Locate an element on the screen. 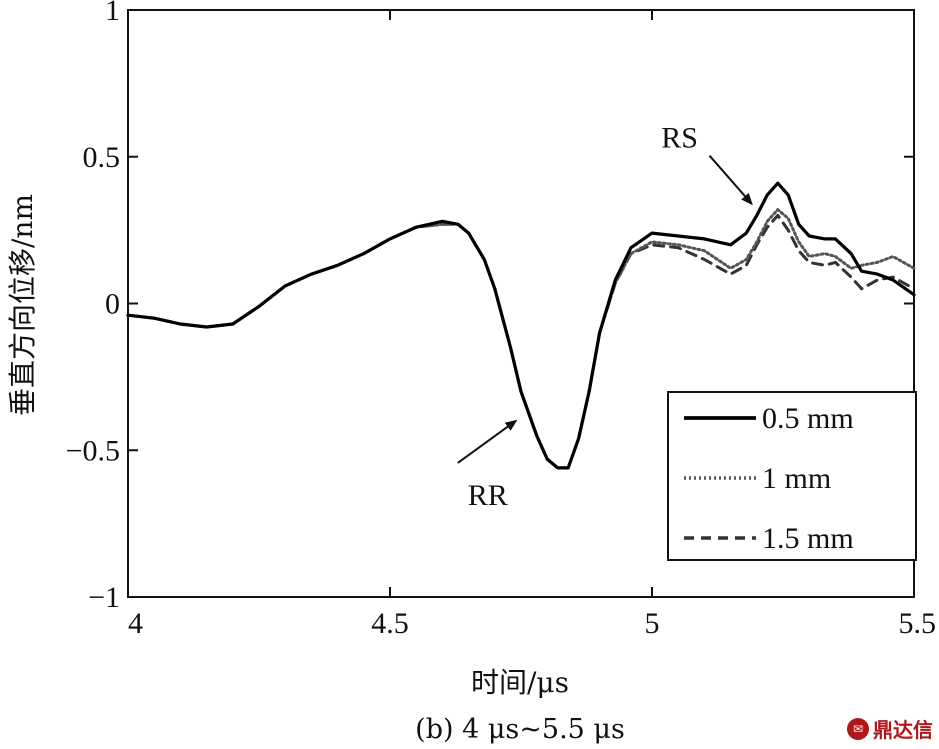  logo-badge-icon: ✉ is located at coordinates (858, 728).